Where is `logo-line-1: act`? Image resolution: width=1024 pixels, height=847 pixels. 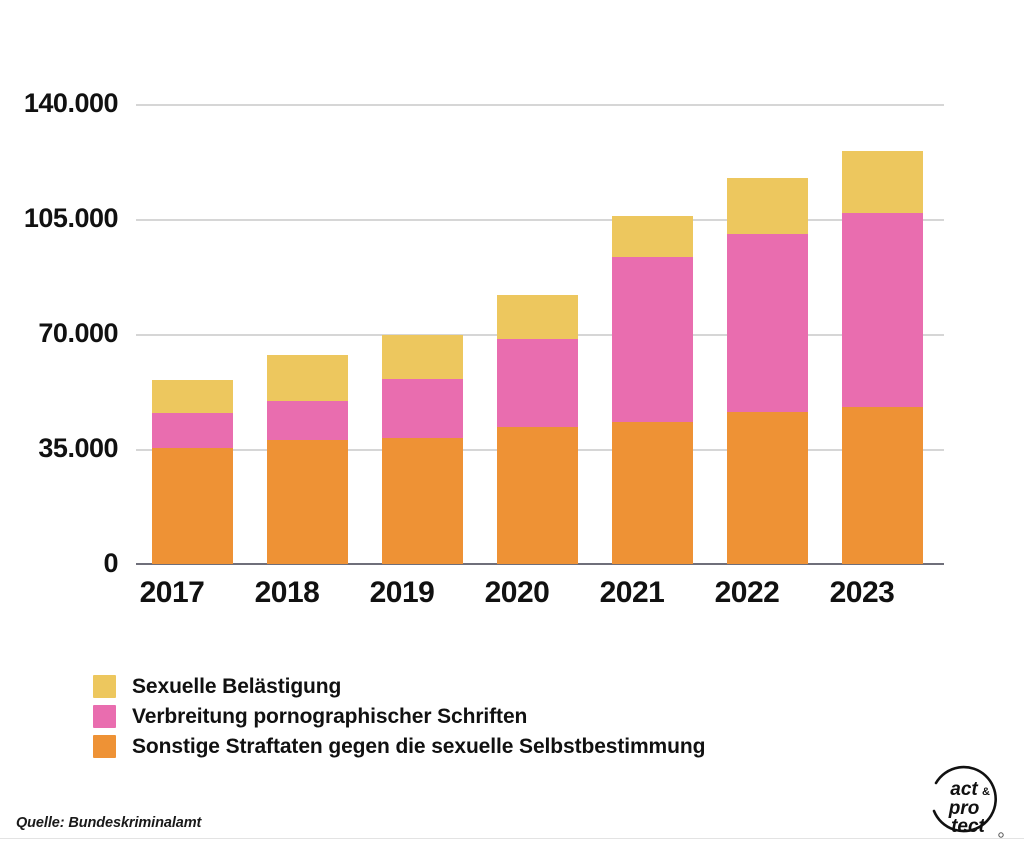 logo-line-1: act is located at coordinates (964, 789).